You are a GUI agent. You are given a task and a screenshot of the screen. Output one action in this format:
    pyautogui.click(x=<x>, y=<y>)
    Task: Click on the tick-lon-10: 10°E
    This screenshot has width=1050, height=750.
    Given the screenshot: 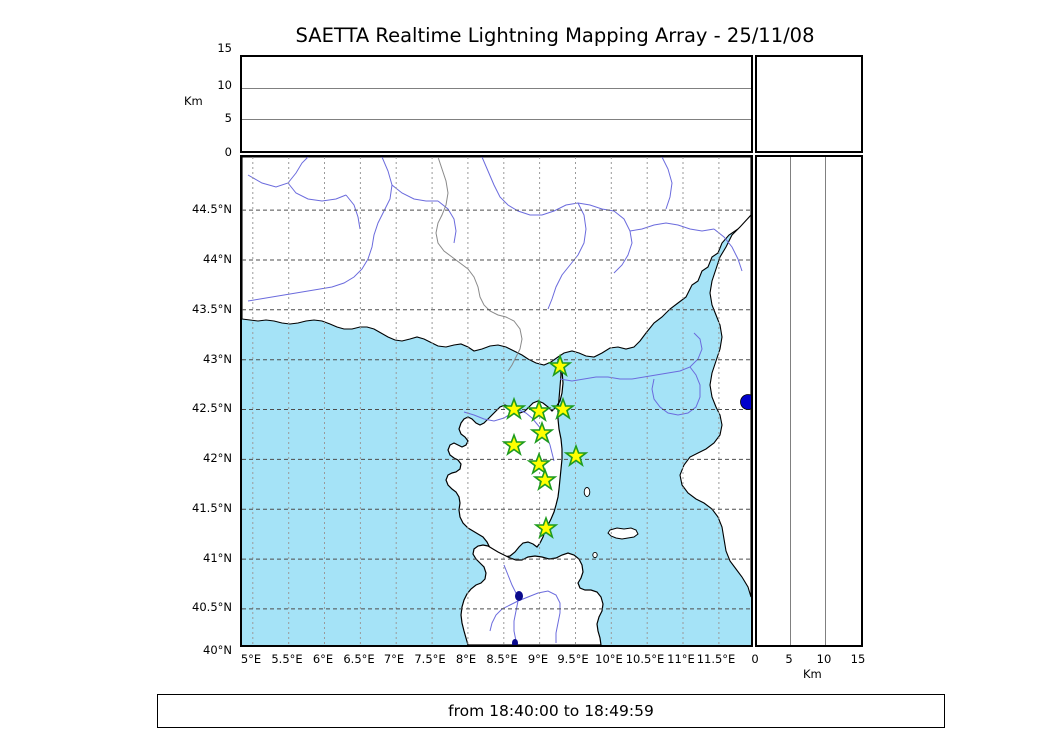 What is the action you would take?
    pyautogui.click(x=609, y=659)
    